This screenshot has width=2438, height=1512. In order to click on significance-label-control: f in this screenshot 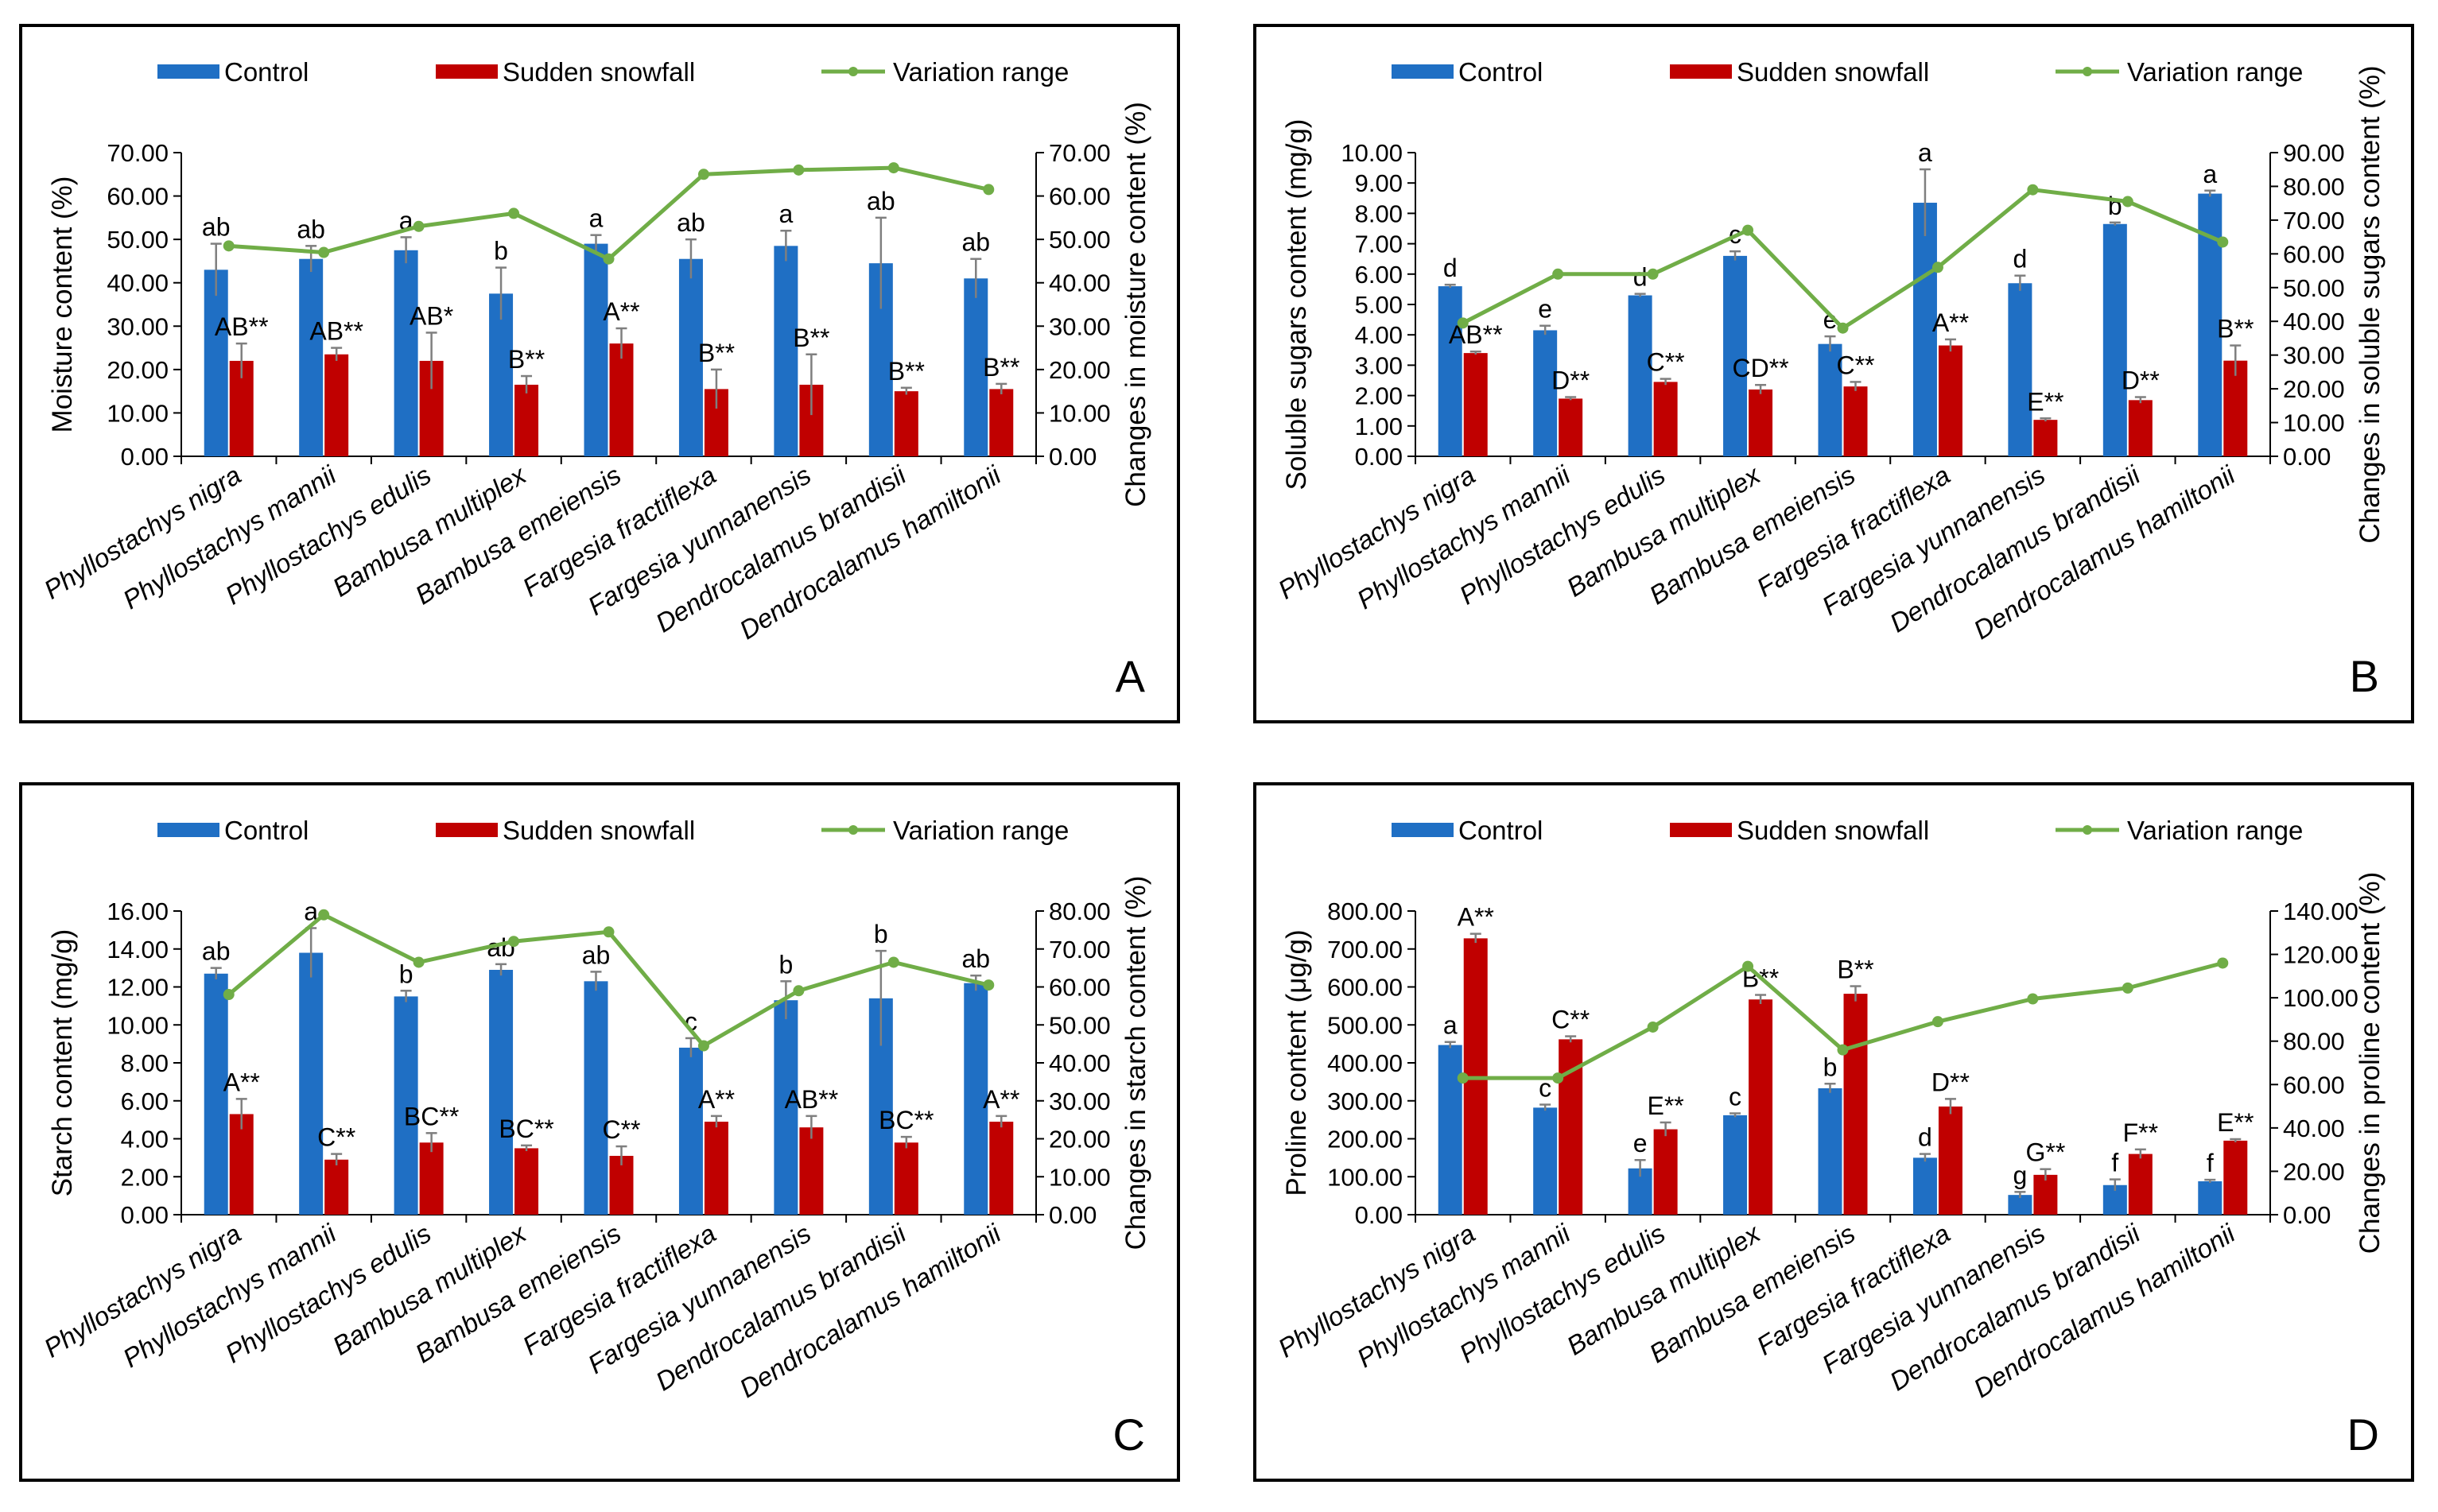, I will do `click(2114, 1163)`.